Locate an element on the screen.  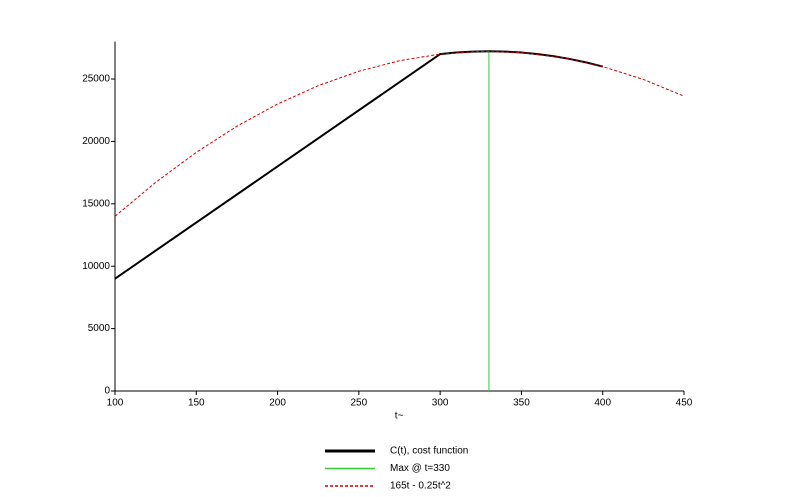
y-tick-label: 15000 is located at coordinates (96, 203).